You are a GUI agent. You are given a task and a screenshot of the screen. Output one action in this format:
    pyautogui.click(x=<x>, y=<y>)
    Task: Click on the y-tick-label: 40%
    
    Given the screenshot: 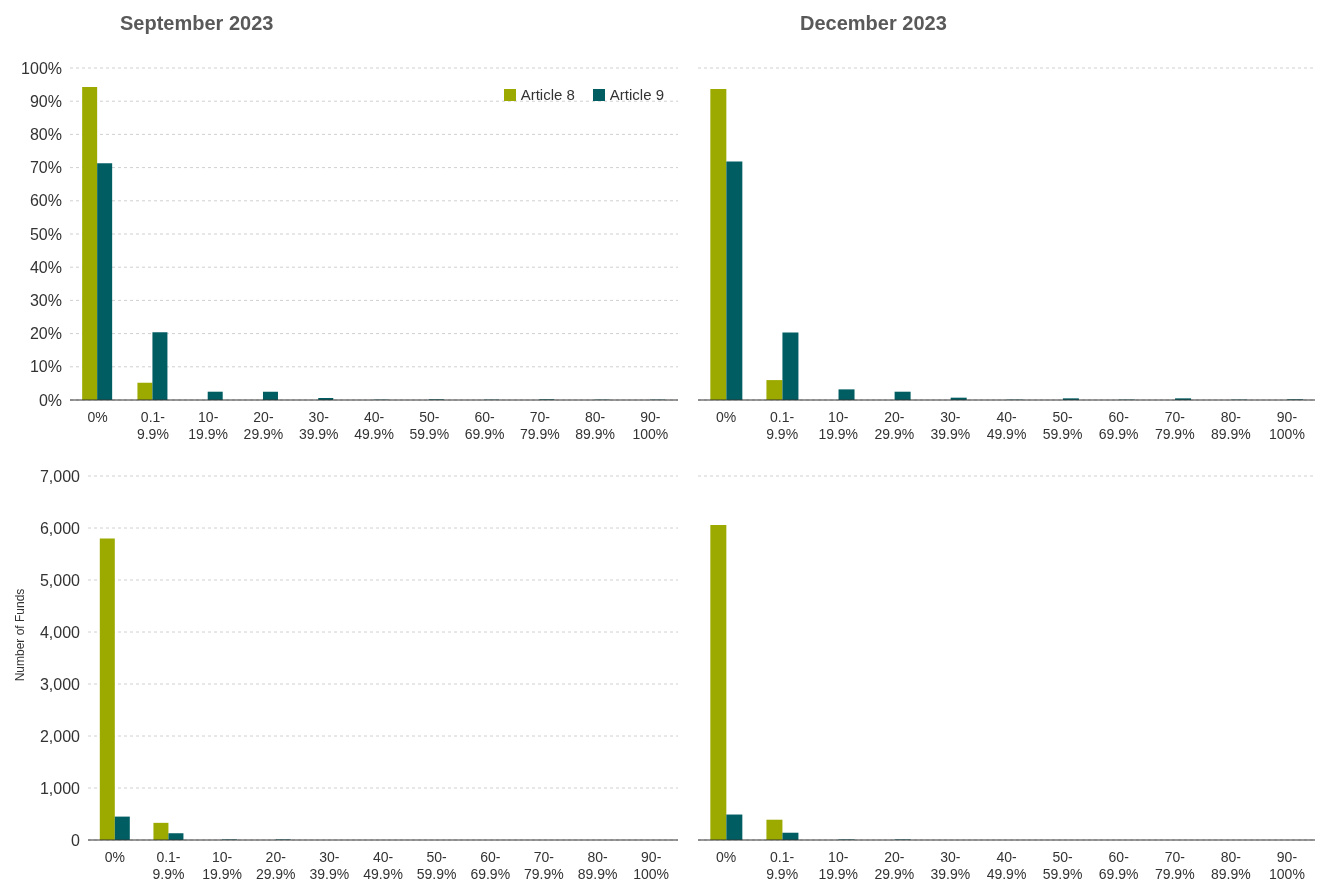 What is the action you would take?
    pyautogui.click(x=45, y=267)
    